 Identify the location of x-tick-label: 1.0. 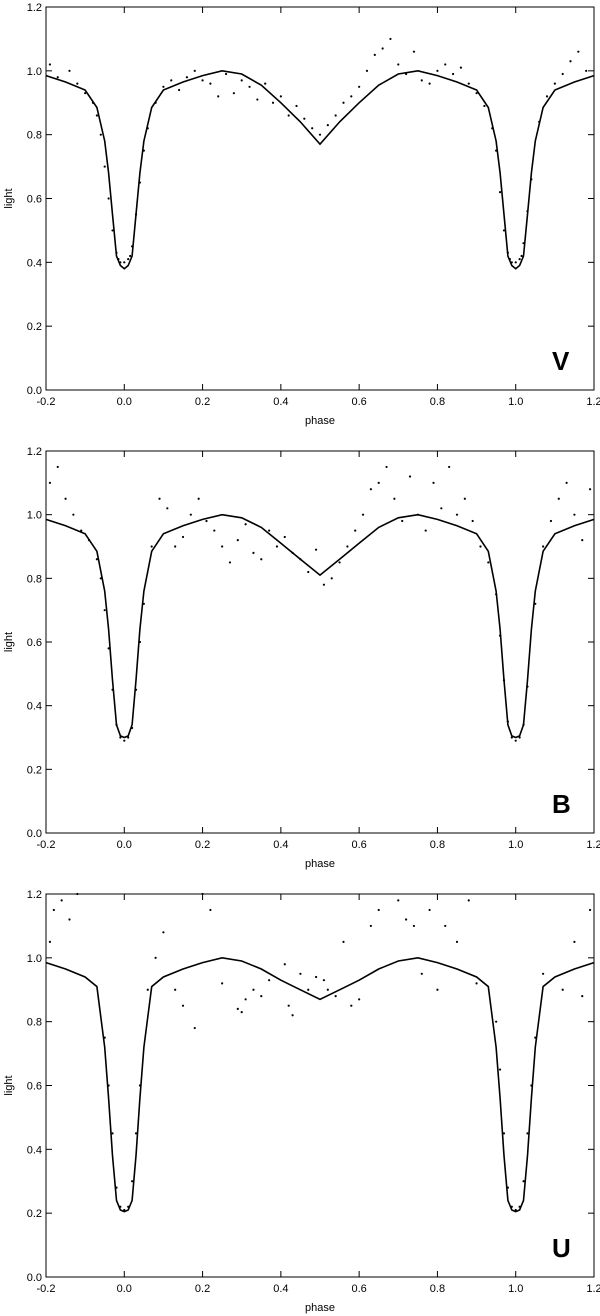
(515, 845).